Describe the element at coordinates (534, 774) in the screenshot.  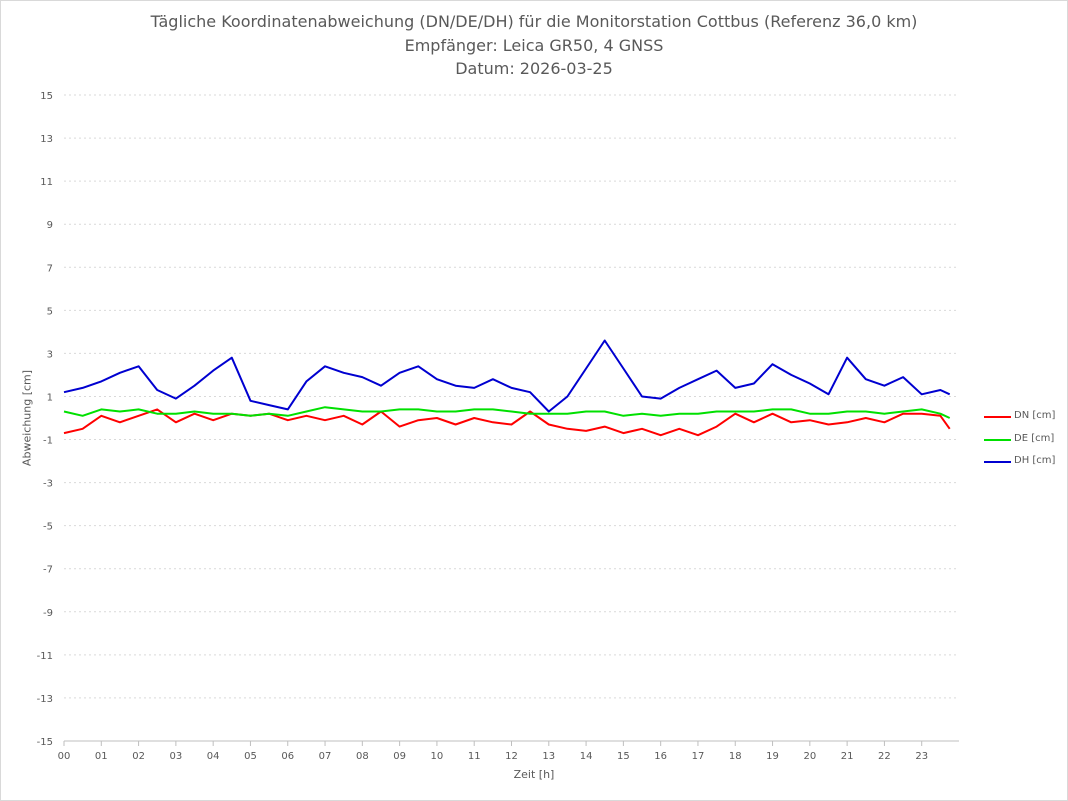
I see `x-axis-label: Zeit [h]` at that location.